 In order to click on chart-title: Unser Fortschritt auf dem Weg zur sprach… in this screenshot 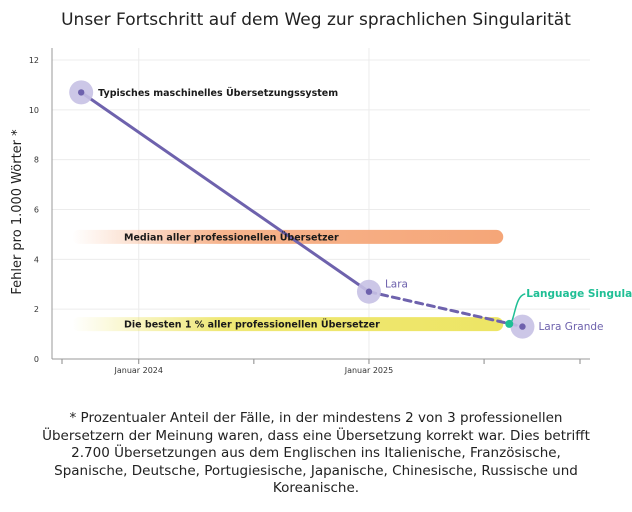, I will do `click(316, 20)`.